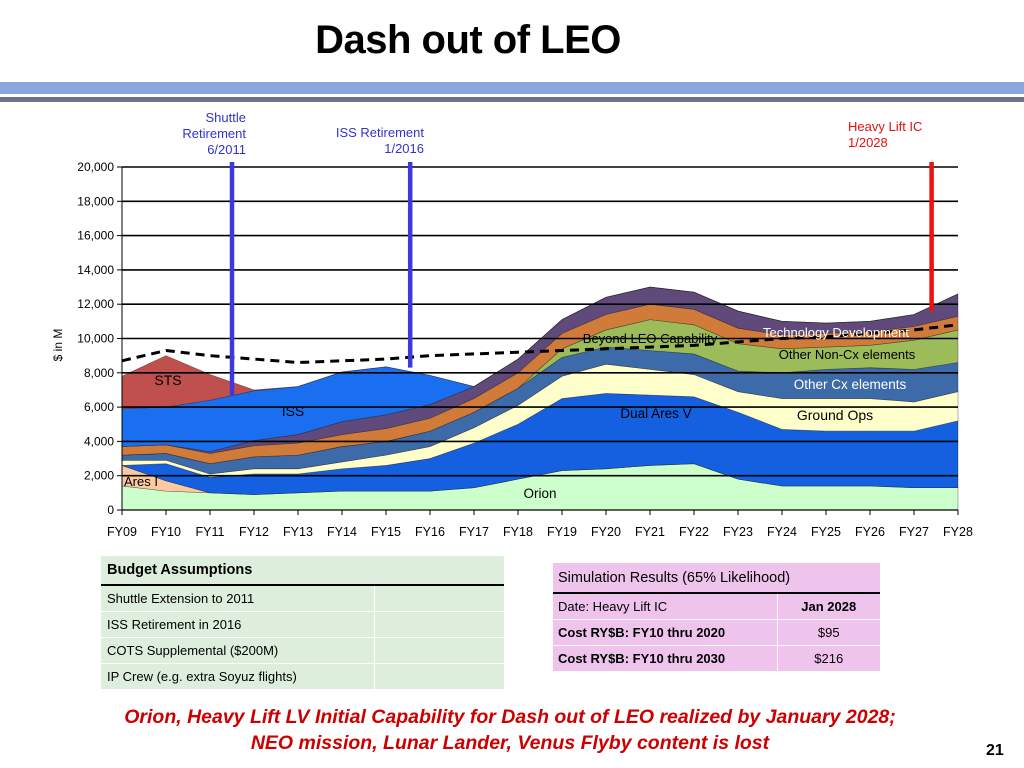 The image size is (1024, 768). Describe the element at coordinates (367, 141) in the screenshot. I see `iss-retirement-annotation: ISS Retirement 1/2016` at that location.